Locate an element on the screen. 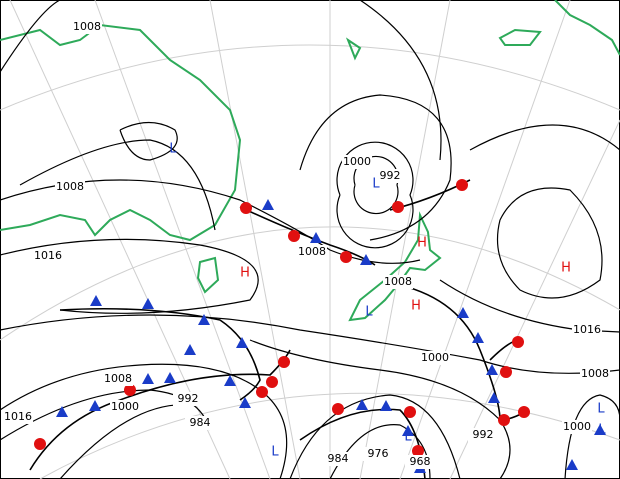  isobar-label: 968 is located at coordinates (420, 461).